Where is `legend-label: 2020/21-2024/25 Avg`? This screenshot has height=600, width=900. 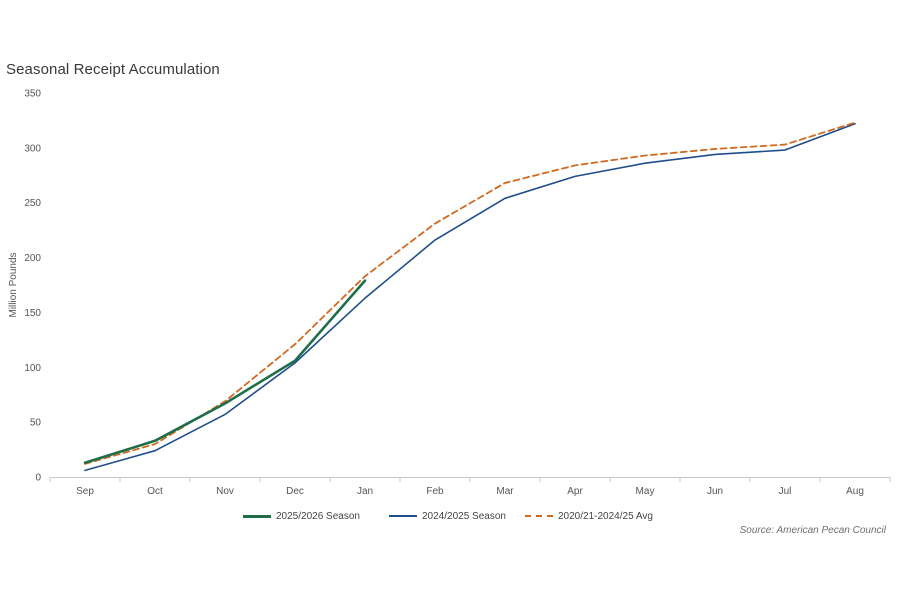
legend-label: 2020/21-2024/25 Avg is located at coordinates (605, 516).